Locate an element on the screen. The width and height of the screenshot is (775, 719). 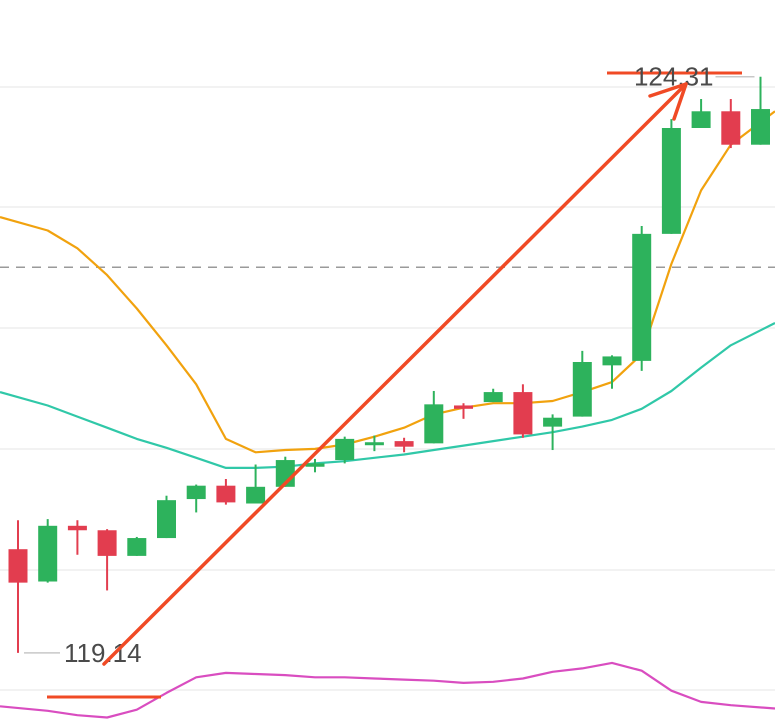
ma-magenta-line is located at coordinates (387, 690).